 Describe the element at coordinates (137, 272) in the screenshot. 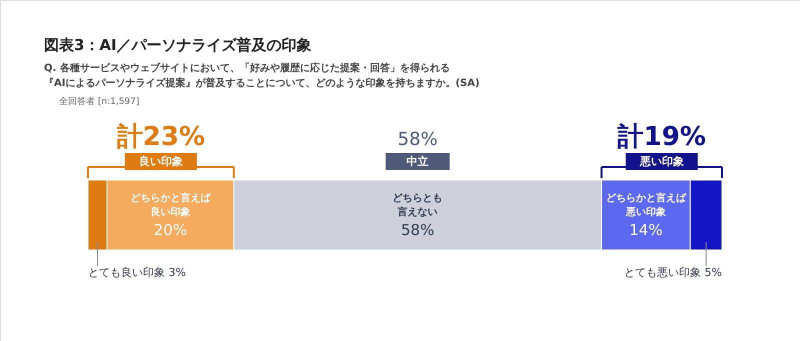

I see `text: とても良い印象 3%` at that location.